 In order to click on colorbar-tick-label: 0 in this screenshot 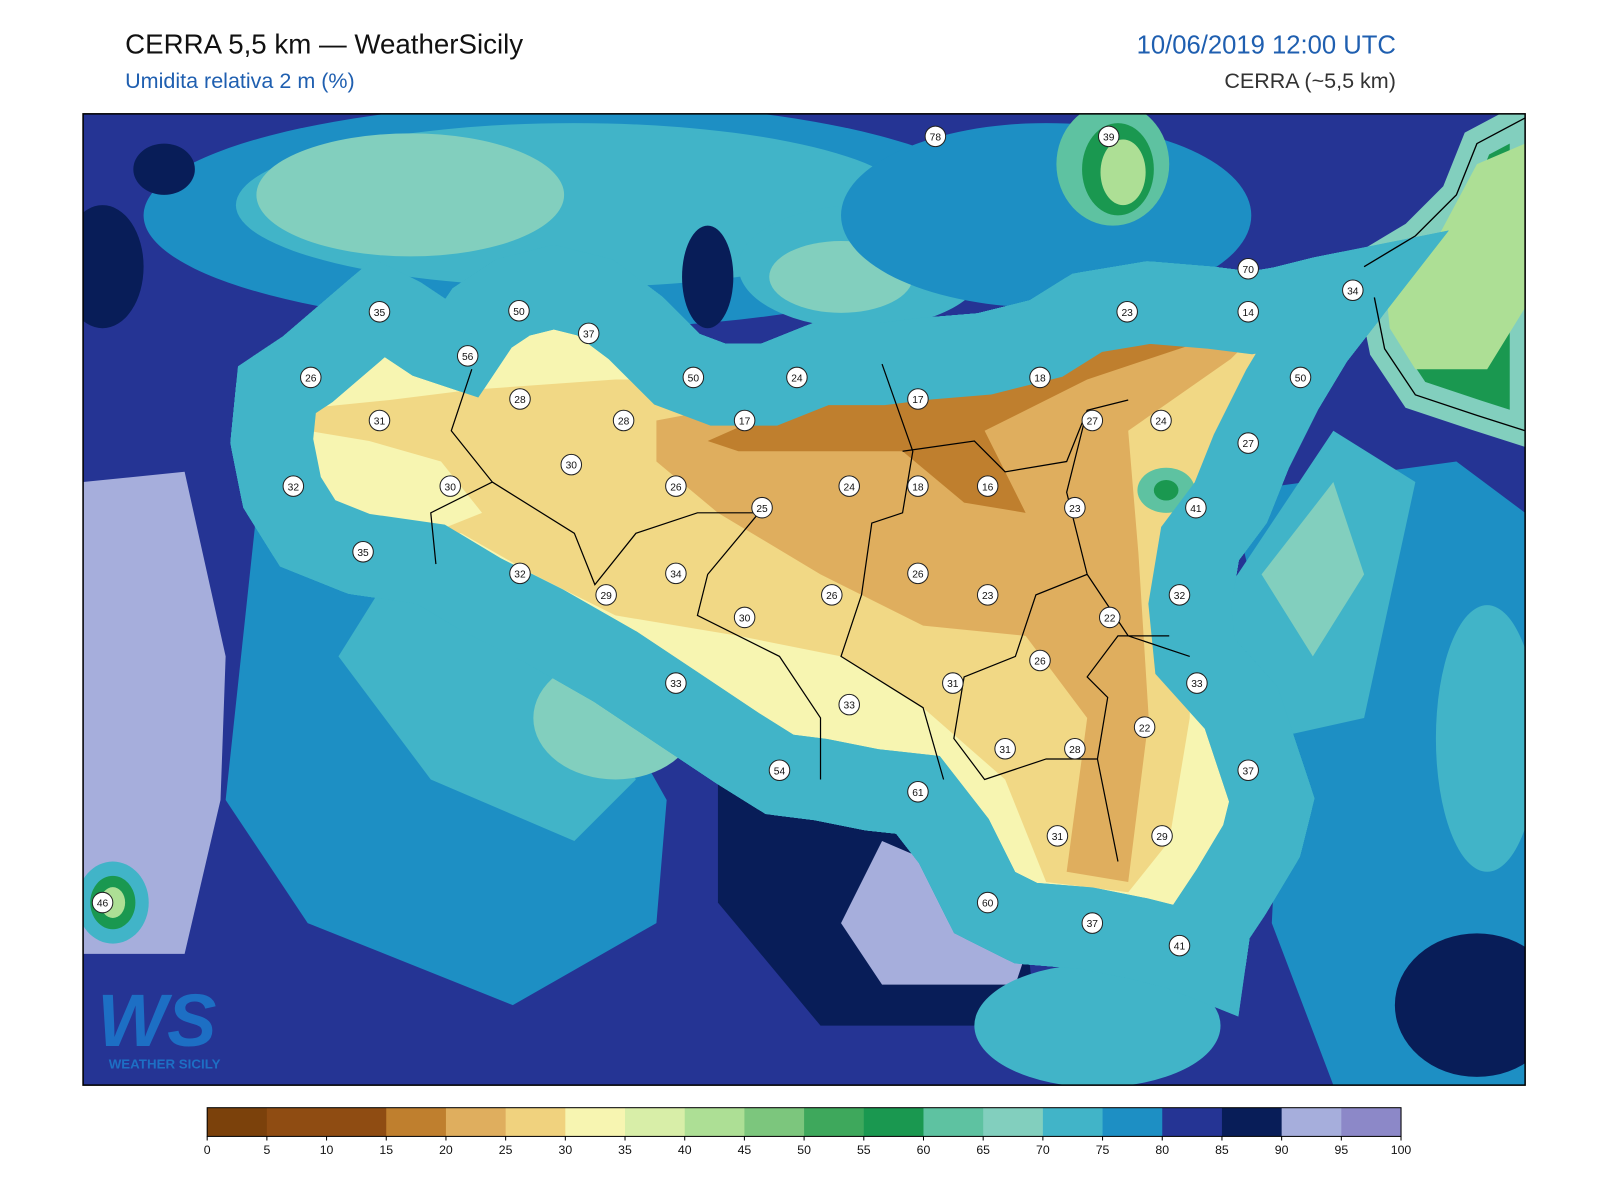, I will do `click(207, 1150)`.